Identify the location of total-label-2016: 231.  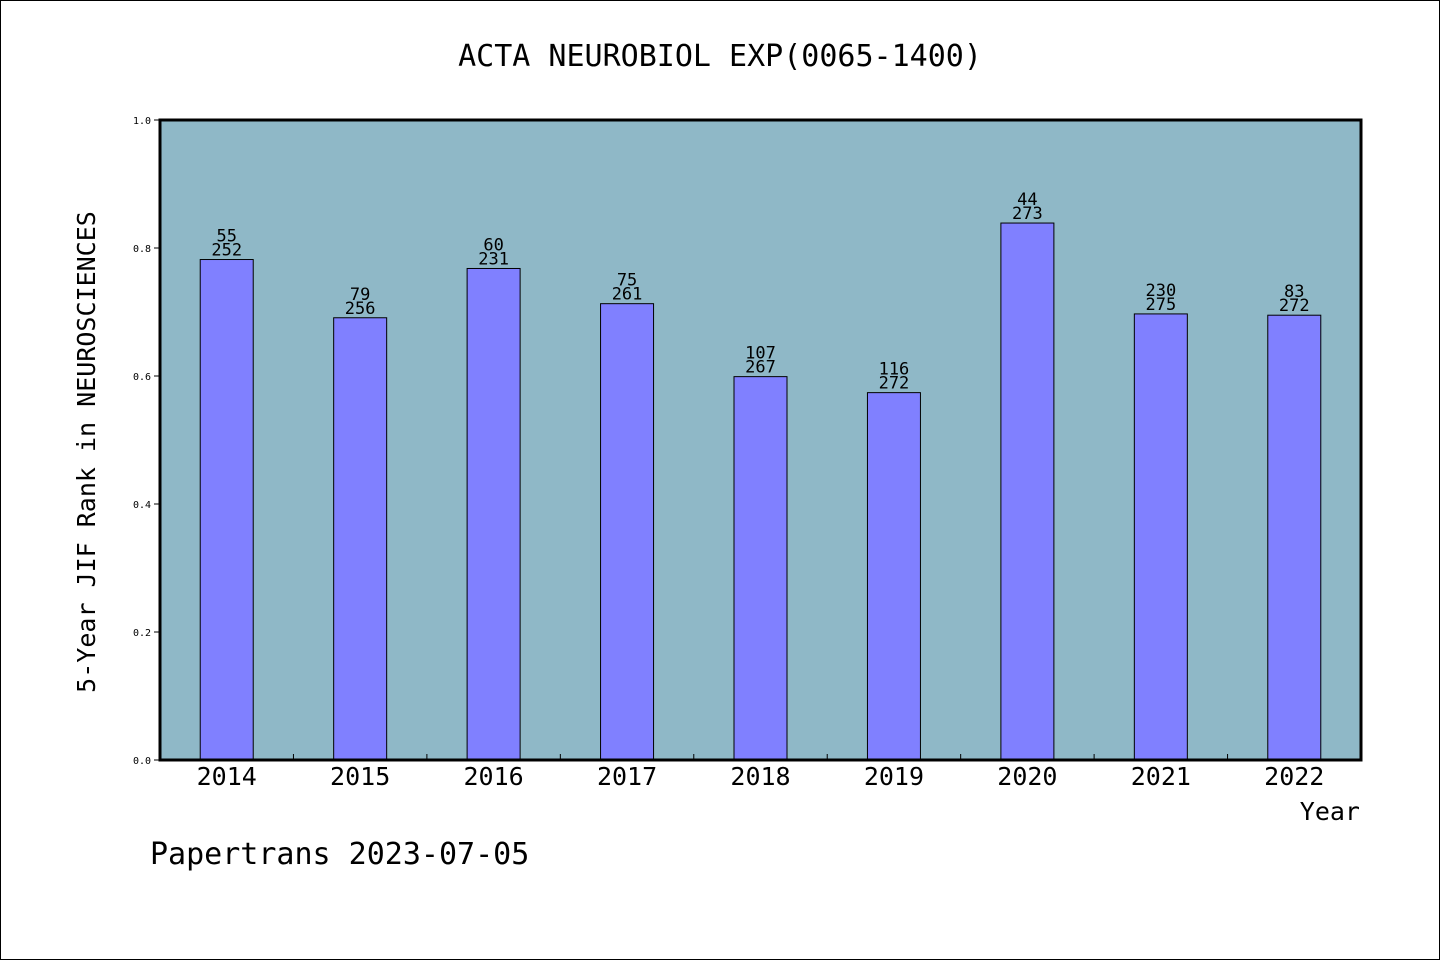
(493, 259).